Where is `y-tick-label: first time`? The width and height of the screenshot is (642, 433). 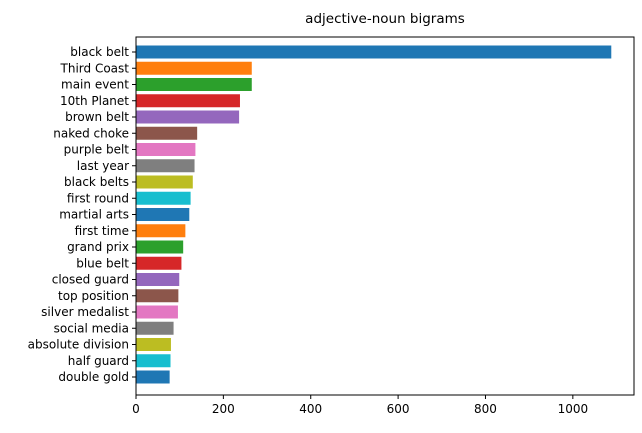
y-tick-label: first time is located at coordinates (102, 231).